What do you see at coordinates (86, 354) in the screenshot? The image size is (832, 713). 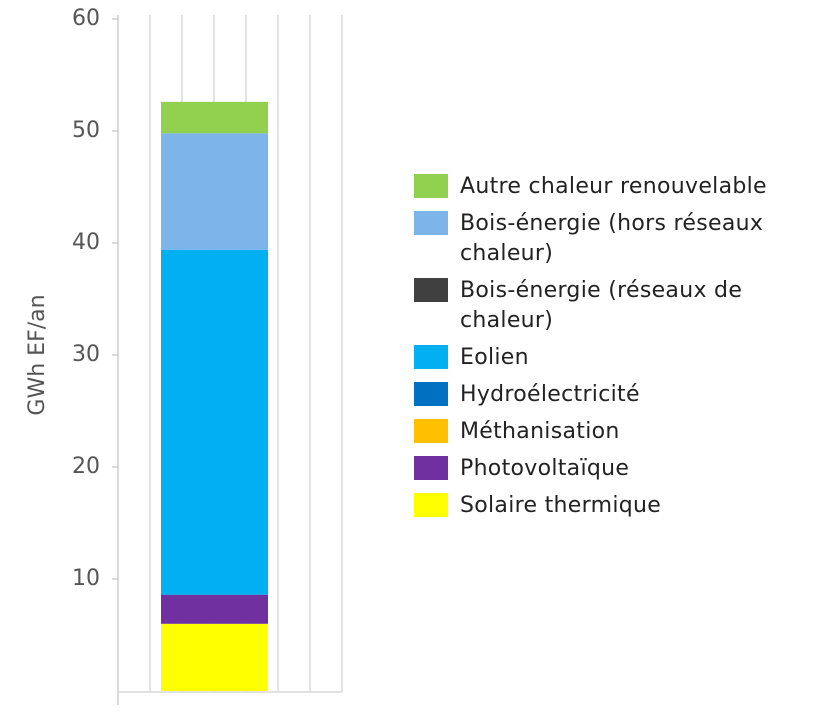 I see `y-tick-label: 30` at bounding box center [86, 354].